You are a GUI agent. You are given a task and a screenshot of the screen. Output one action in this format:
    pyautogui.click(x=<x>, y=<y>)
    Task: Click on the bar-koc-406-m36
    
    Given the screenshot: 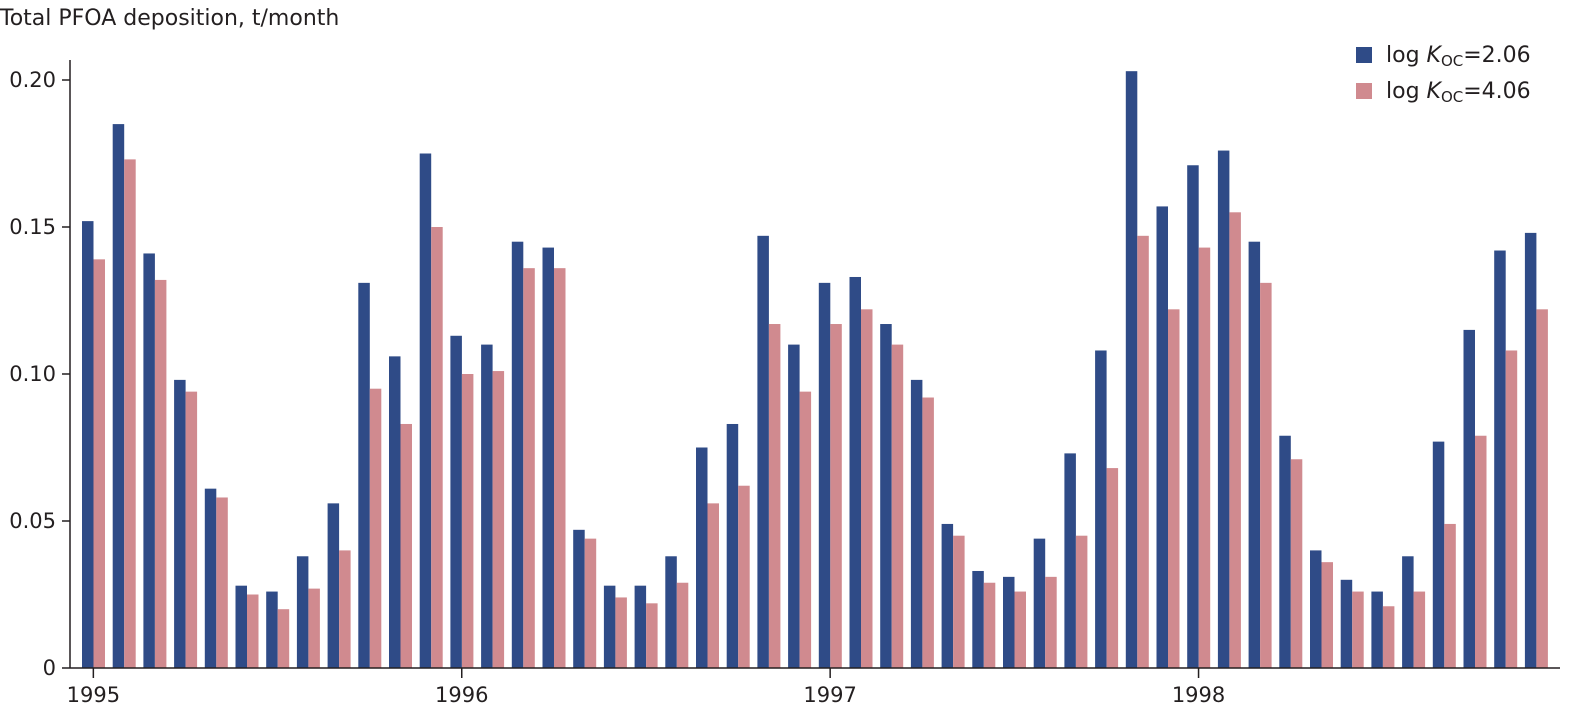 What is the action you would take?
    pyautogui.click(x=1174, y=488)
    